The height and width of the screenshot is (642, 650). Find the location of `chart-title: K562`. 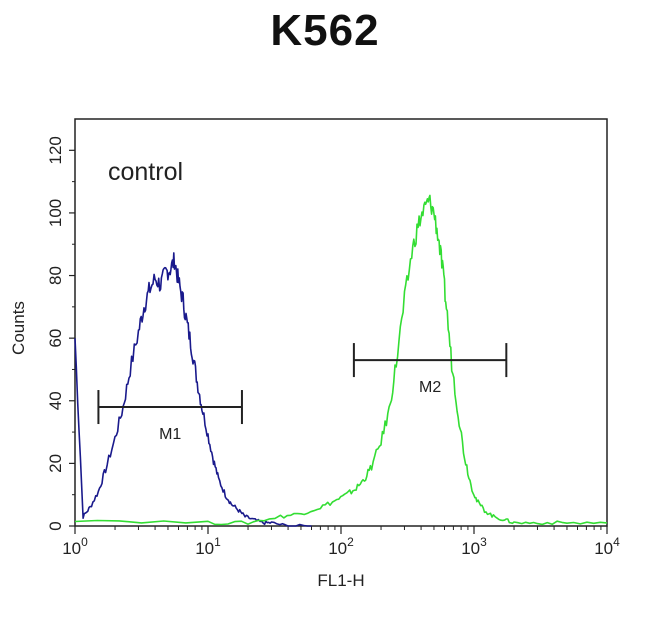

chart-title: K562 is located at coordinates (325, 30).